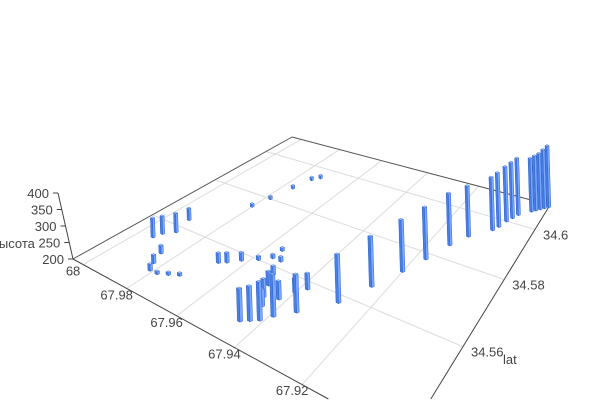 The width and height of the screenshot is (600, 400). I want to click on x-tick-label: 68, so click(73, 271).